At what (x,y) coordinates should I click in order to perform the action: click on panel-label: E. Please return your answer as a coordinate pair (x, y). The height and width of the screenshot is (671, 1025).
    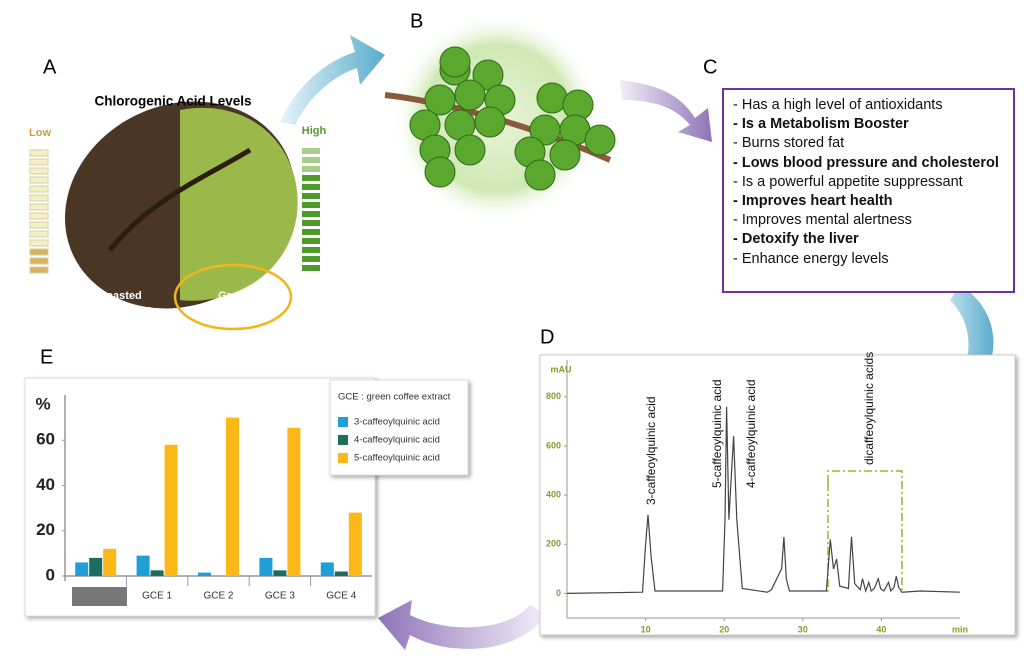
    Looking at the image, I should click on (46, 357).